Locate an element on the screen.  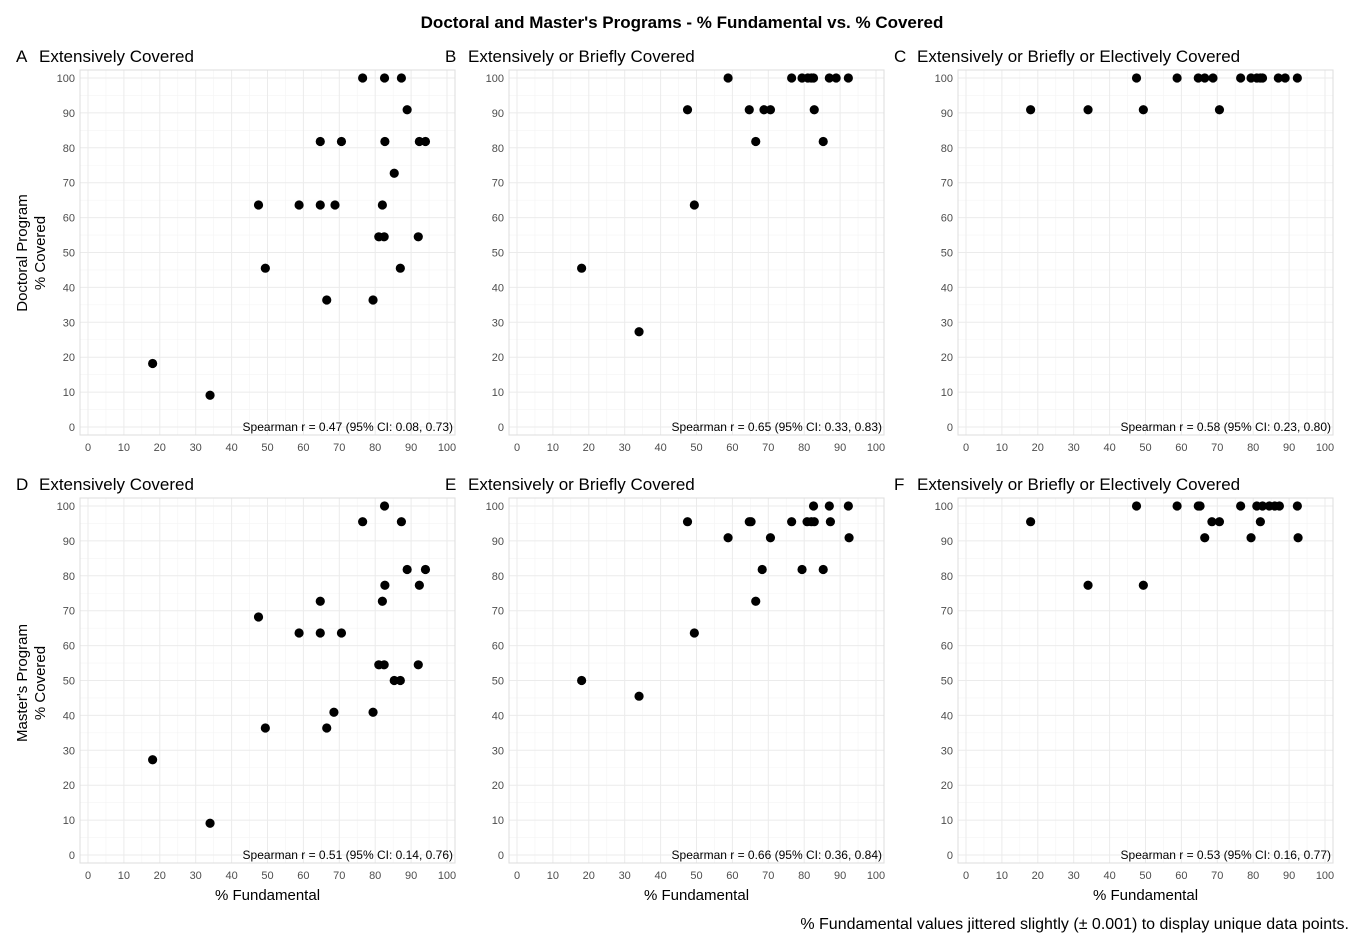
panel-c-major-grid is located at coordinates (1145, 252).